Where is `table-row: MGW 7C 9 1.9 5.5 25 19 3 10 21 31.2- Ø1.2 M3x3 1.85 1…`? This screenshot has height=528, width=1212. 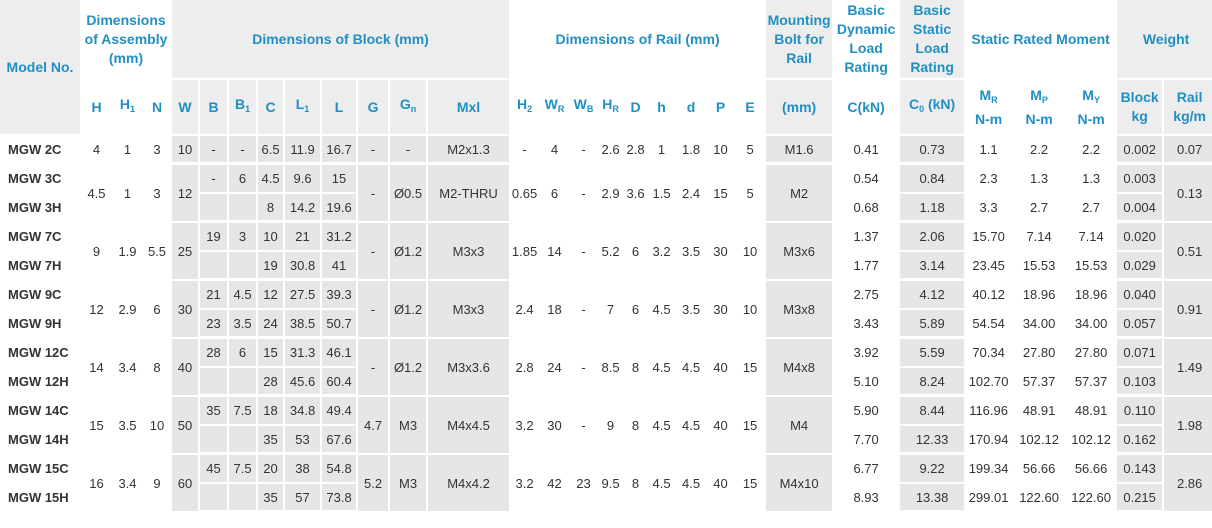
table-row: MGW 7C 9 1.9 5.5 25 19 3 10 21 31.2- Ø1.2 M3x3 1.85 1… is located at coordinates (606, 252).